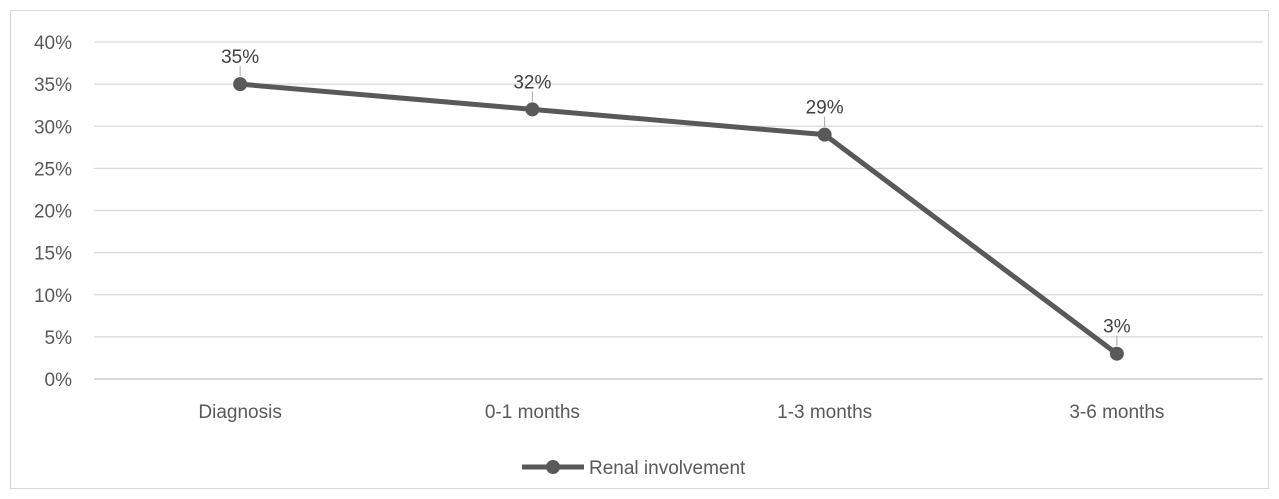  I want to click on y-tick-label: 0%, so click(59, 380).